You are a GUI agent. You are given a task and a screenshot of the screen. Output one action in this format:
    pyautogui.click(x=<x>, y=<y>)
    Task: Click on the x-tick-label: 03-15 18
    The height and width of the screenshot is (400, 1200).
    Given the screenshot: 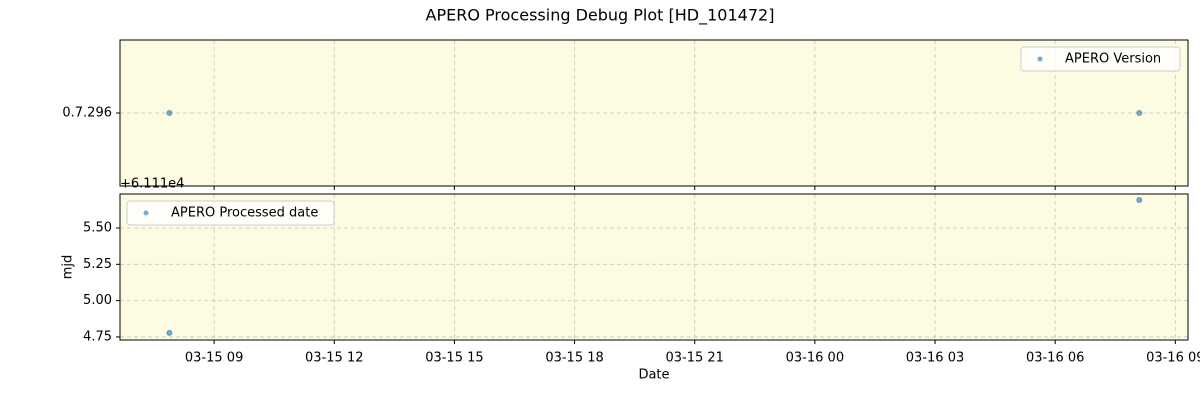 What is the action you would take?
    pyautogui.click(x=574, y=358)
    